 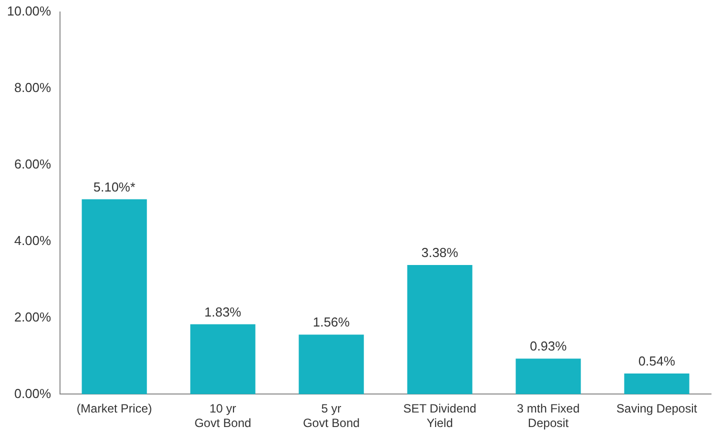 I want to click on data-label: 0.93%, so click(x=549, y=346).